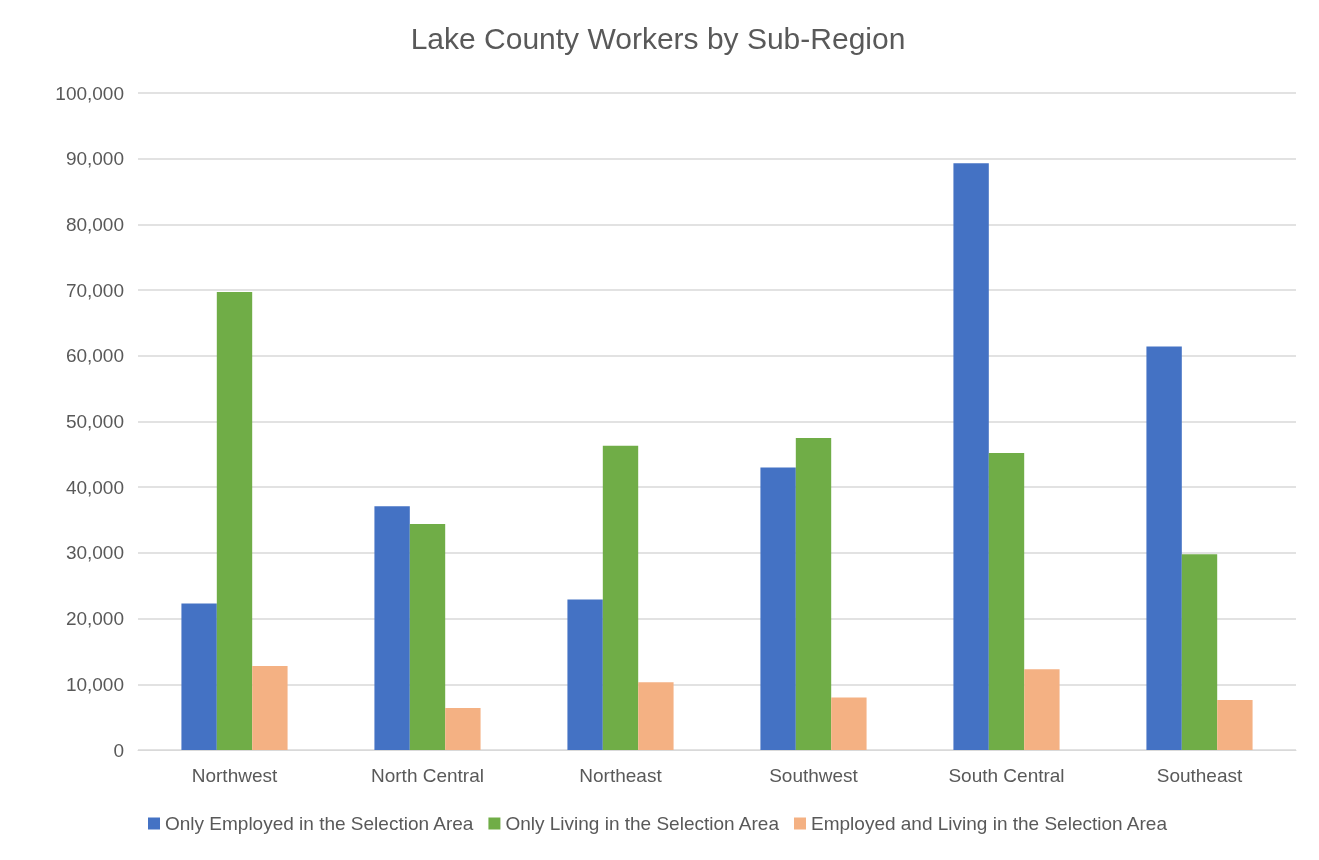 The width and height of the screenshot is (1319, 860). I want to click on y-tick-label: 100,000, so click(89, 93).